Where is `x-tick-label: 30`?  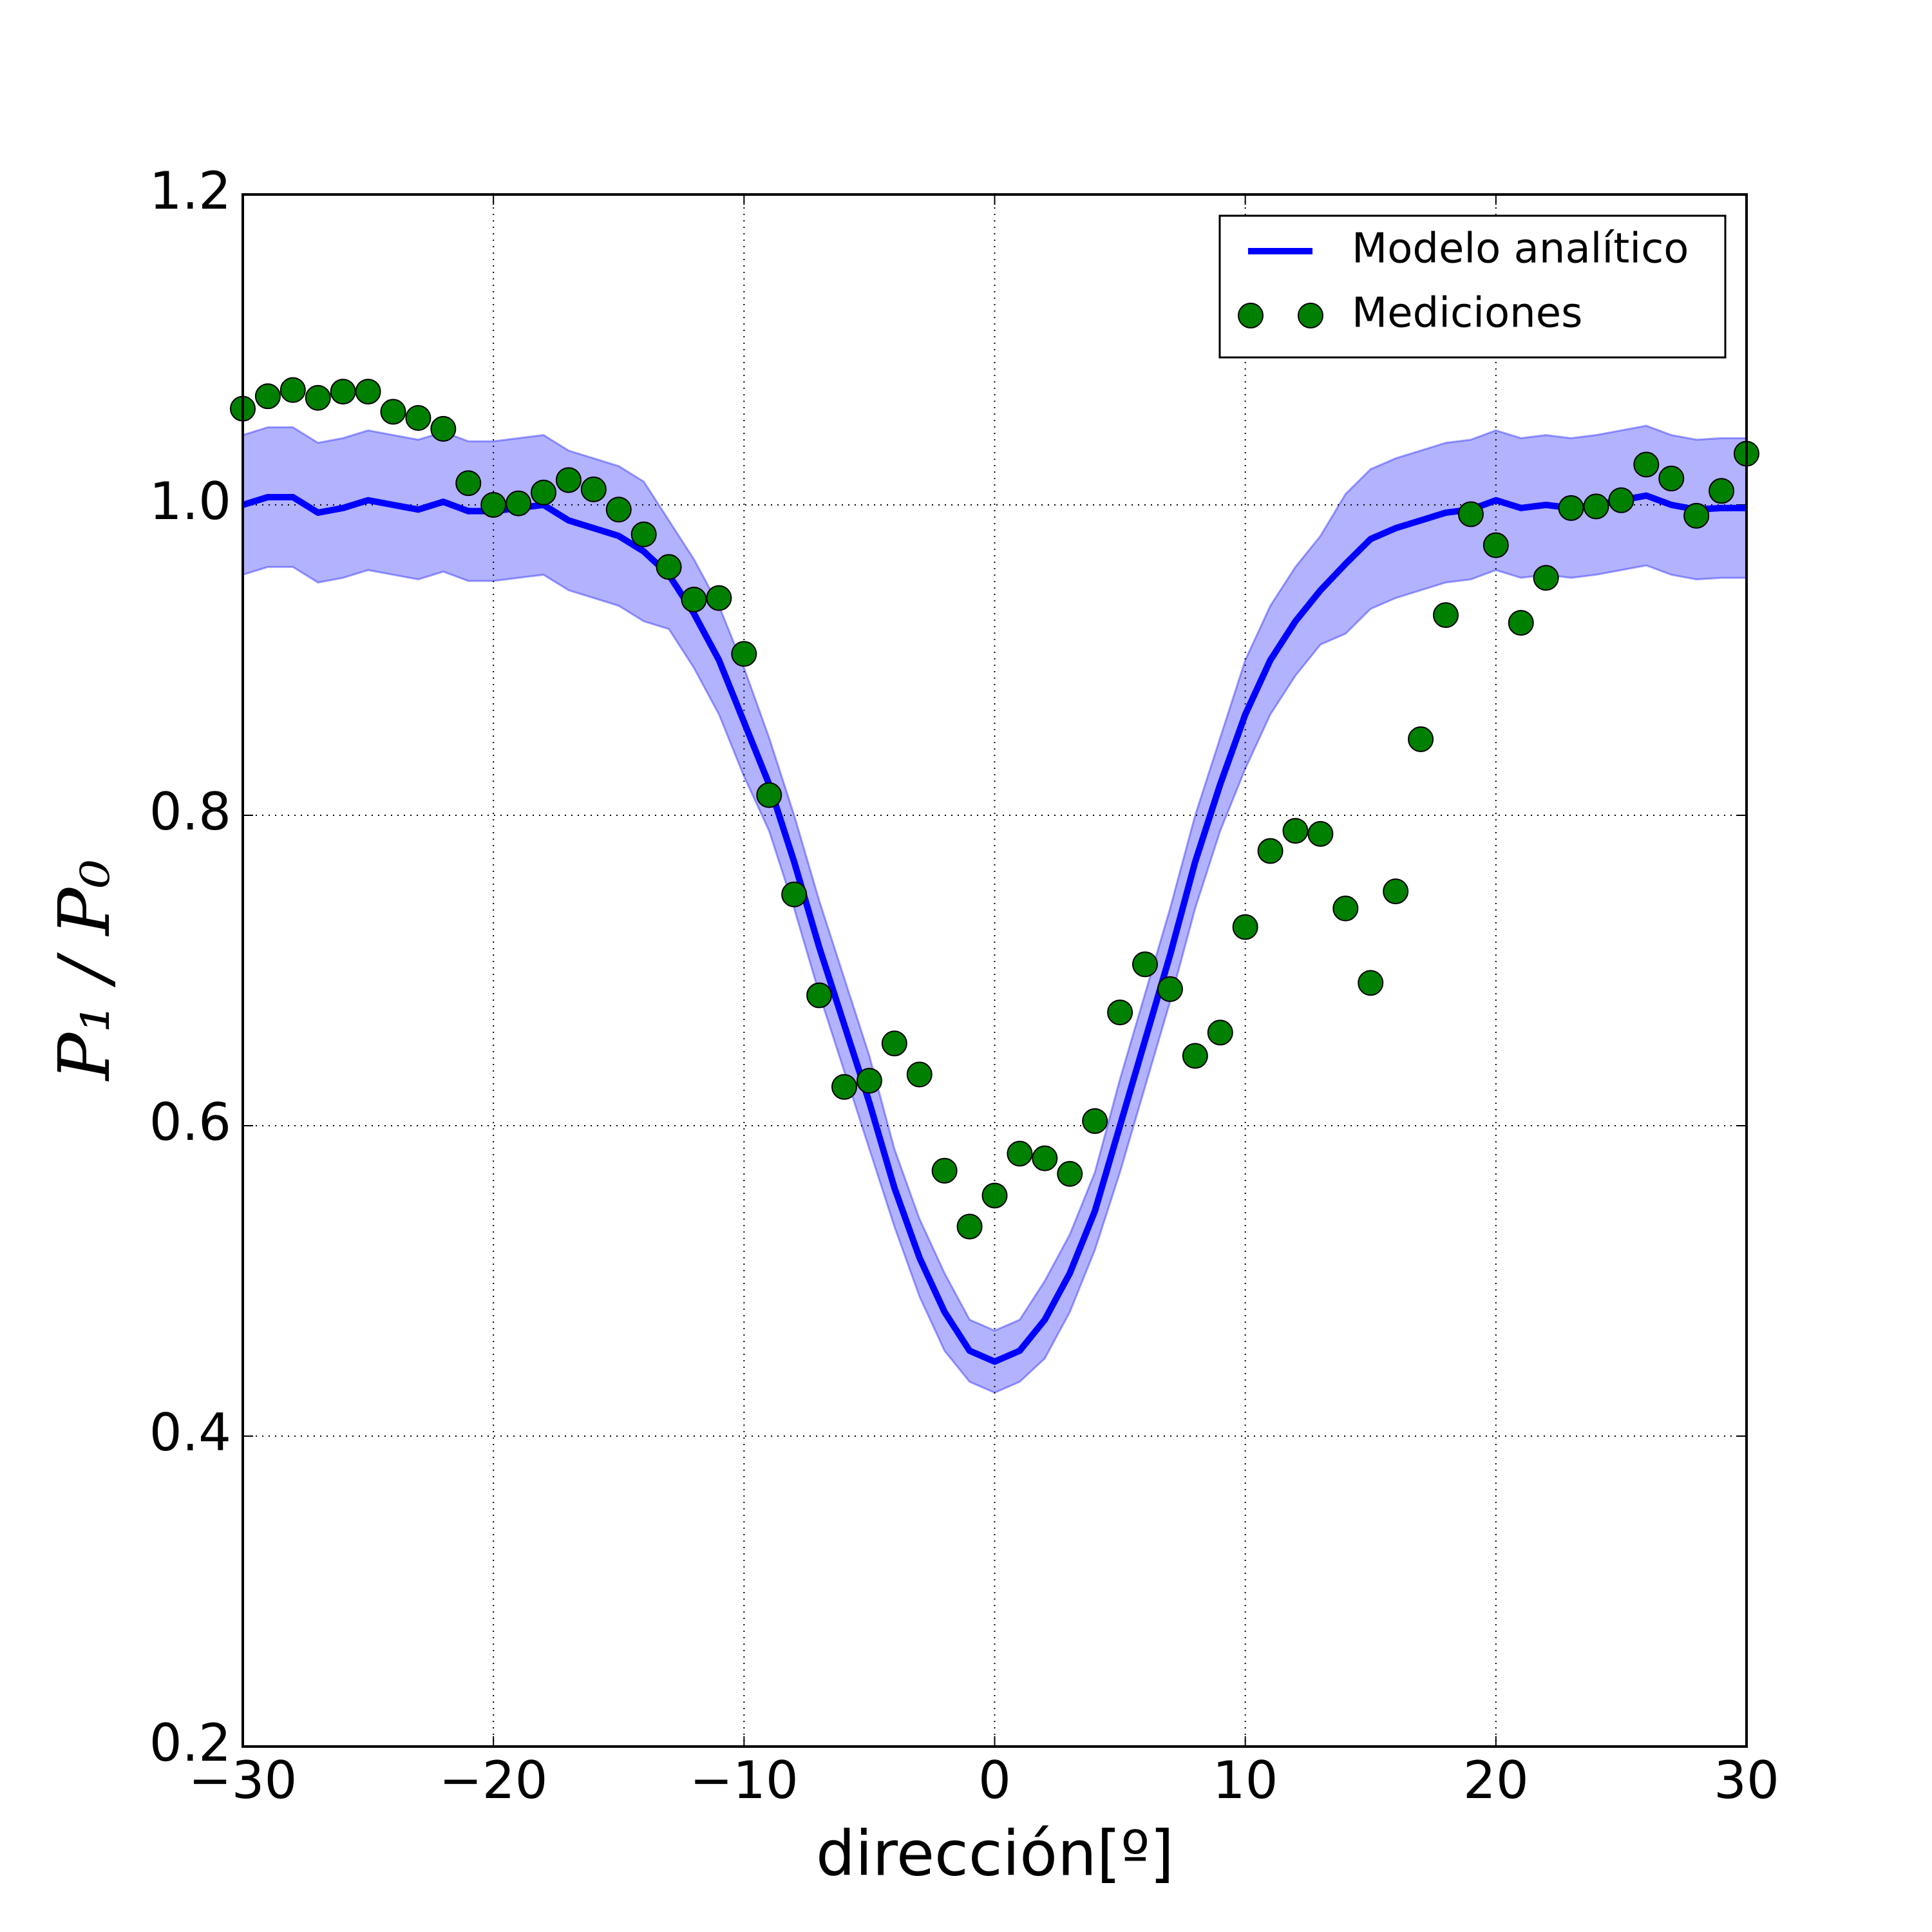 x-tick-label: 30 is located at coordinates (1746, 1780).